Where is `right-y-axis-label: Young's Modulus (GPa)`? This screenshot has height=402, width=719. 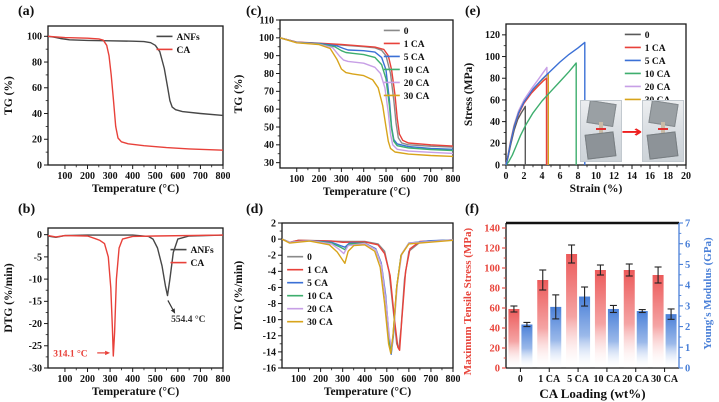
right-y-axis-label: Young's Modulus (GPa) is located at coordinates (708, 293).